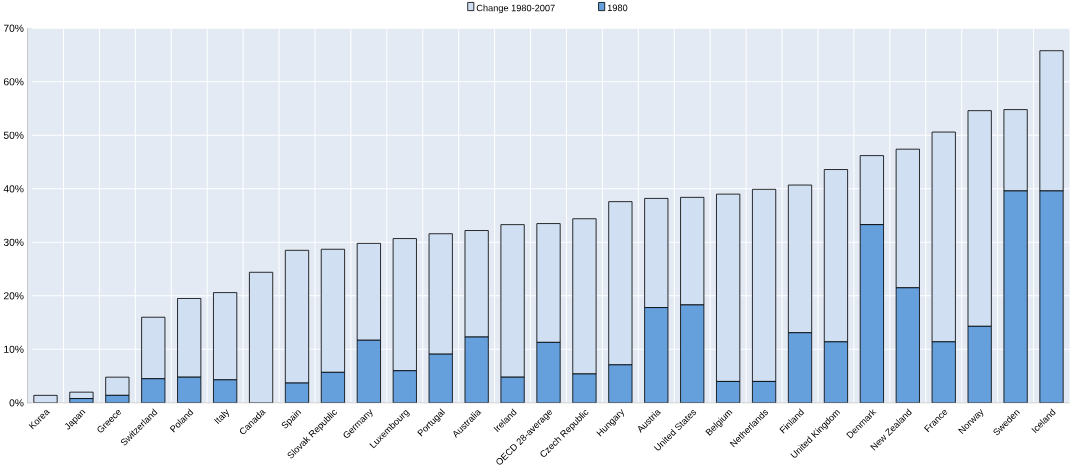  I want to click on x-tick-label: Italy, so click(221, 416).